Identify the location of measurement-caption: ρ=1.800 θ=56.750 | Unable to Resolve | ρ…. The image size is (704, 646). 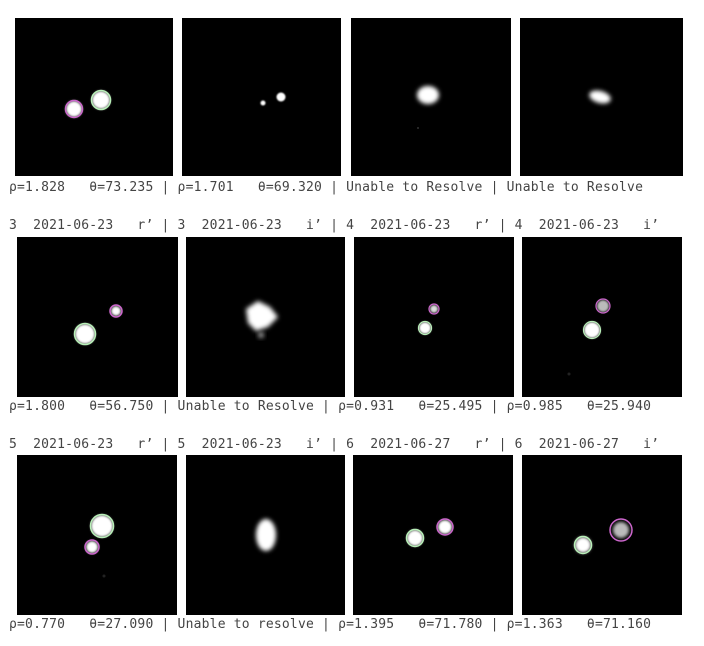
(330, 406).